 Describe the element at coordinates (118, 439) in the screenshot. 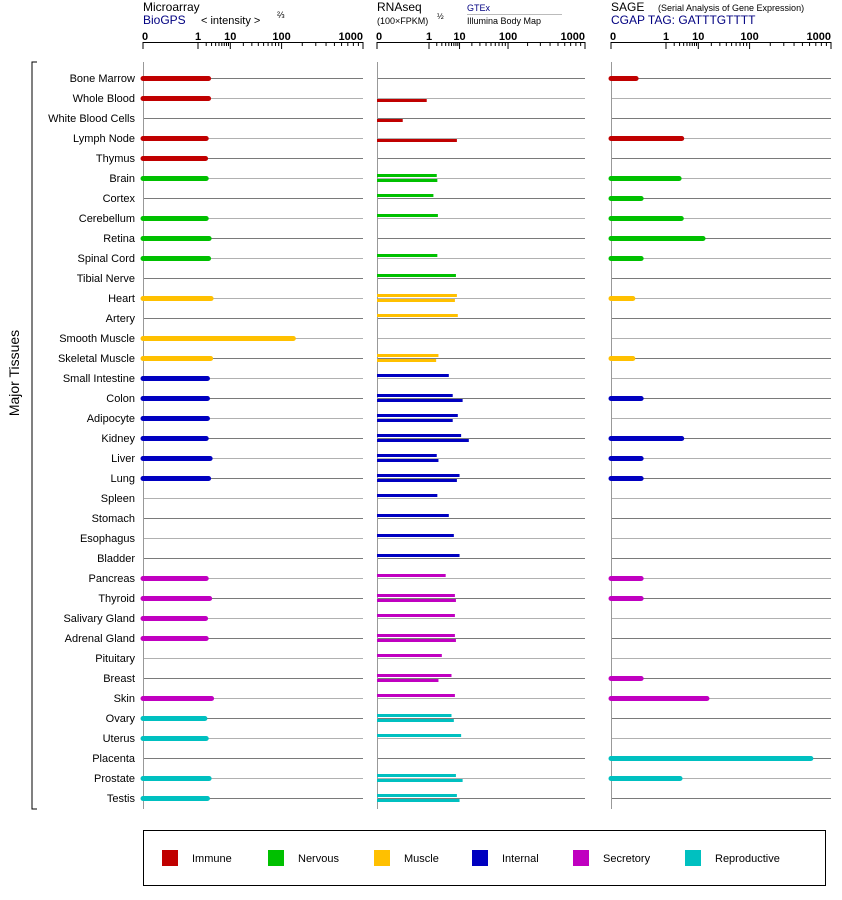

I see `tissue-label: Kidney` at that location.